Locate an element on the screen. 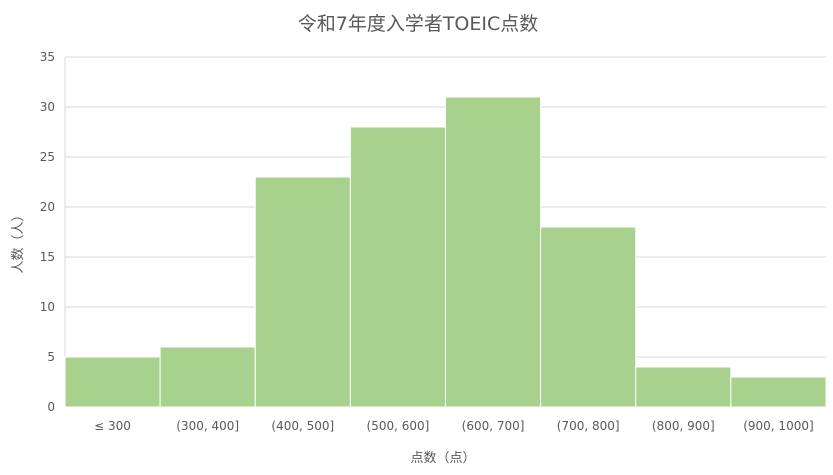  x-tick-label: (300, 400] is located at coordinates (207, 426).